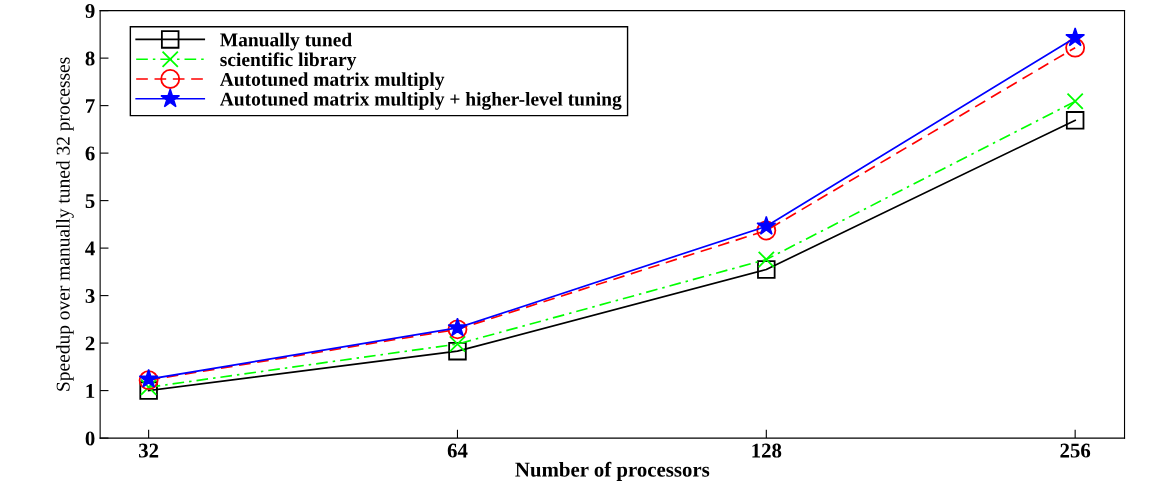 Image resolution: width=1151 pixels, height=483 pixels. Describe the element at coordinates (90, 296) in the screenshot. I see `y-tick-label: 3` at that location.